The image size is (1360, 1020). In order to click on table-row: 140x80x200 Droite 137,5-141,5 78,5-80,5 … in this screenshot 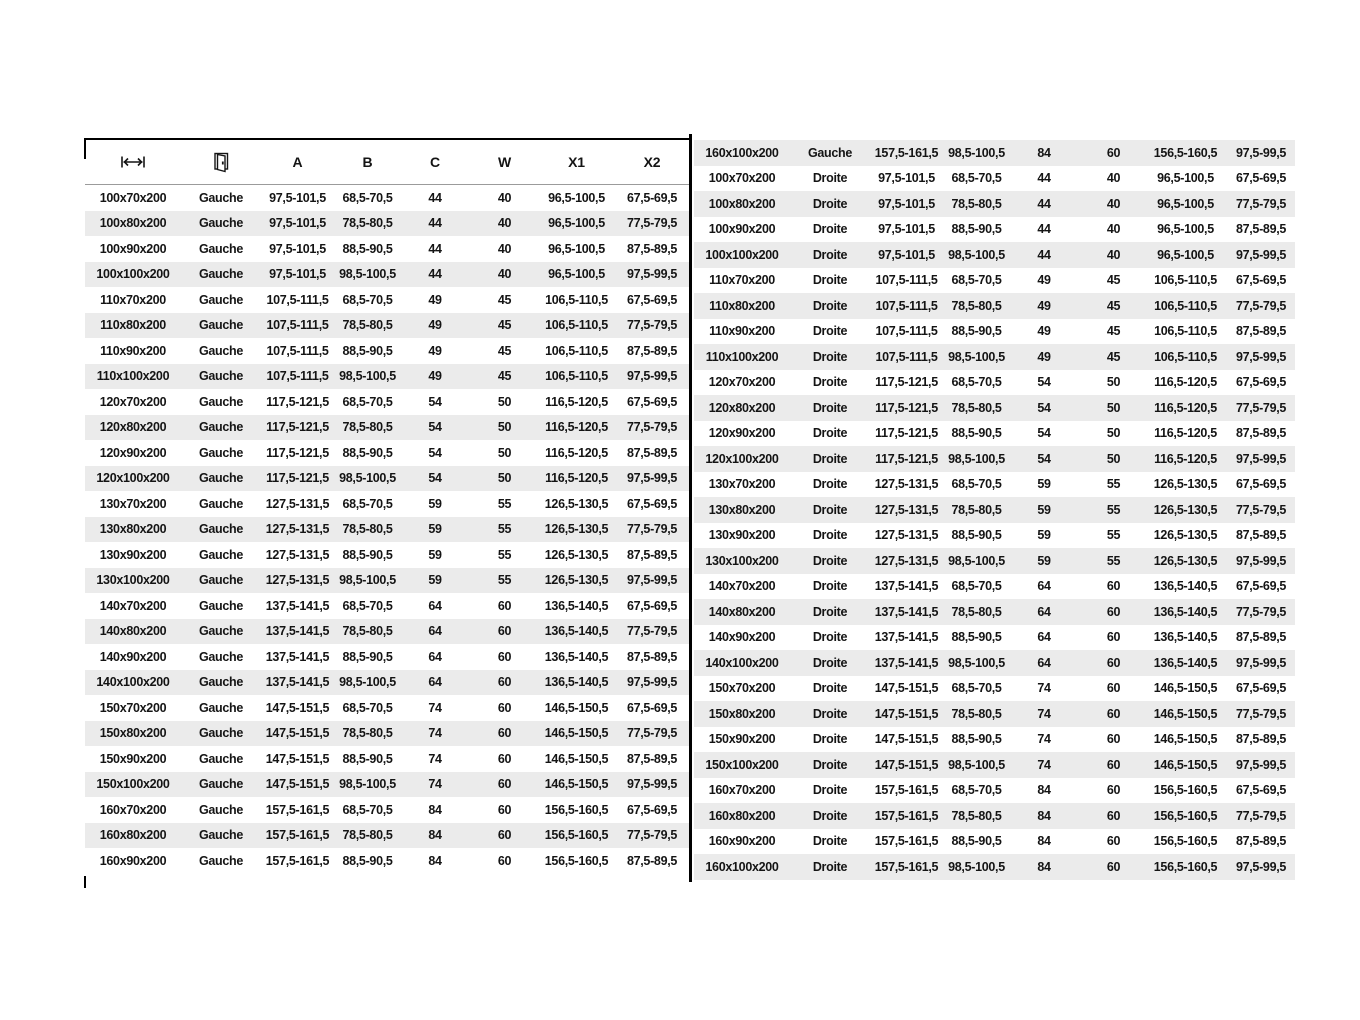, I will do `click(994, 612)`.